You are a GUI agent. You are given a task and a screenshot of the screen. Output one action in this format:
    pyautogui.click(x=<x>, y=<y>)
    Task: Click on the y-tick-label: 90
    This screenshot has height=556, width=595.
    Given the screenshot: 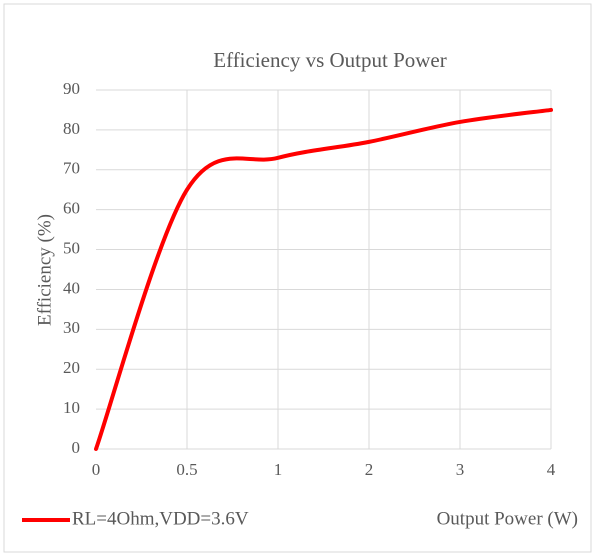 What is the action you would take?
    pyautogui.click(x=71, y=88)
    